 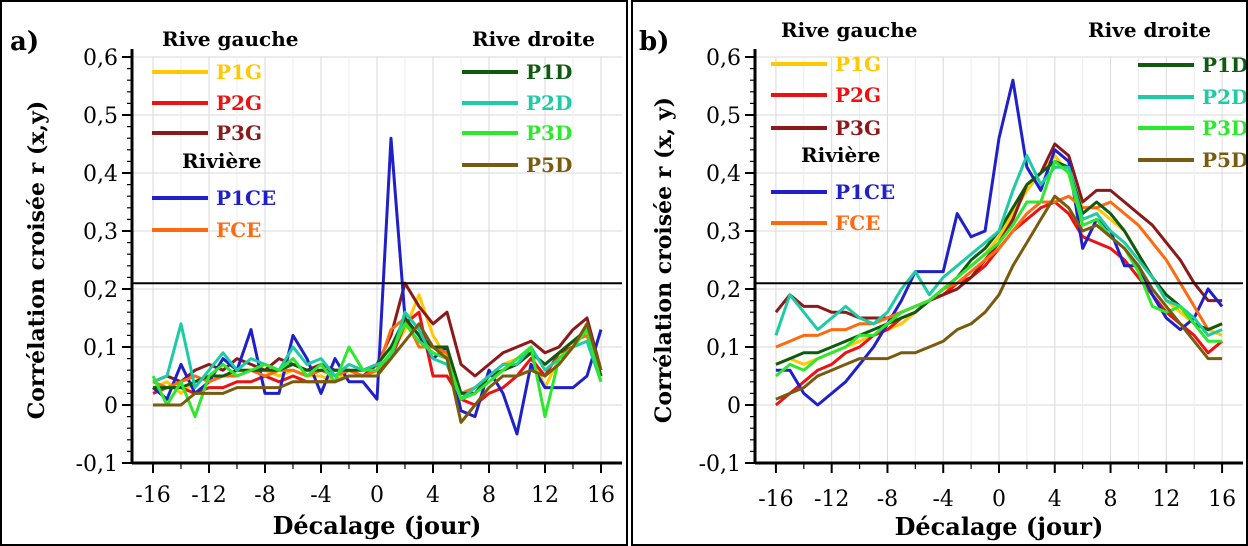 I want to click on series-line-p2d, so click(x=998, y=245).